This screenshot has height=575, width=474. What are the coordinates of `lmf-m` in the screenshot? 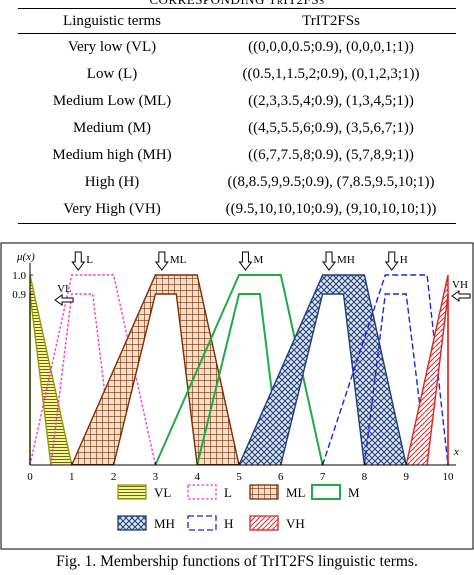 It's located at (239, 379).